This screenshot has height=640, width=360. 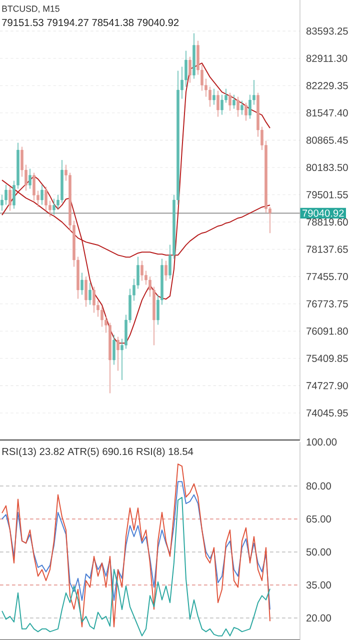 What do you see at coordinates (98, 453) in the screenshot?
I see `text: RSI(13) 23.82 ATR(5) 690.16 RSI(8) 18.54` at bounding box center [98, 453].